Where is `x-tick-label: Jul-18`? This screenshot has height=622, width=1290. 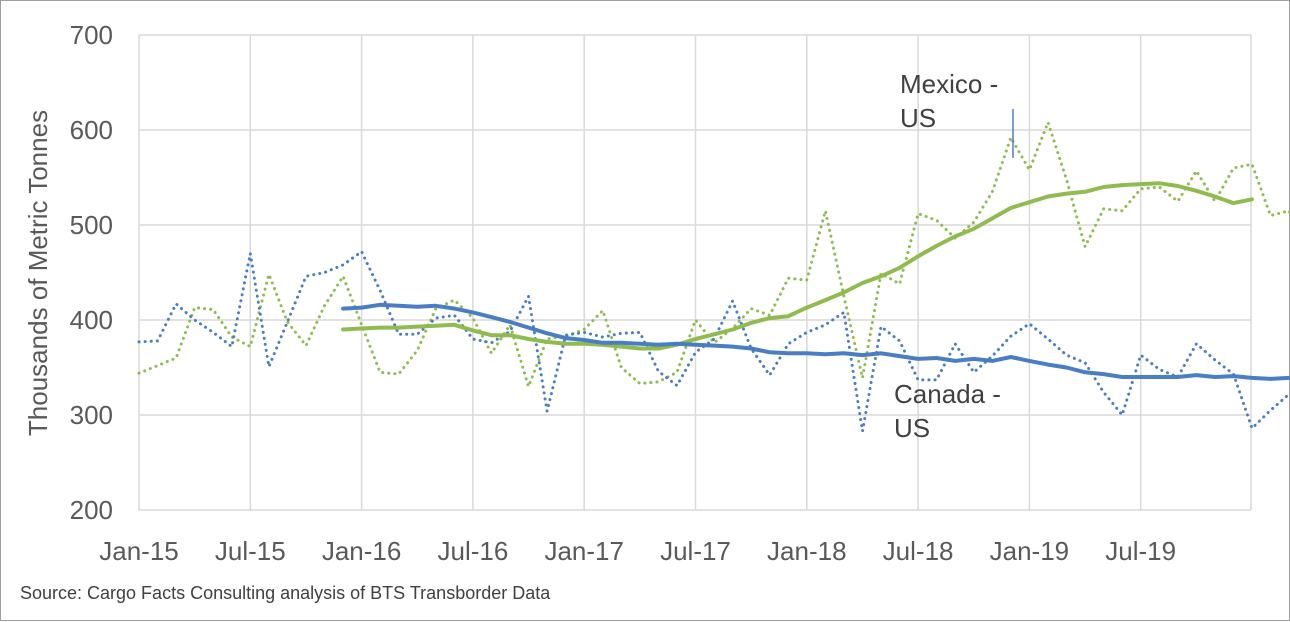 x-tick-label: Jul-18 is located at coordinates (918, 551).